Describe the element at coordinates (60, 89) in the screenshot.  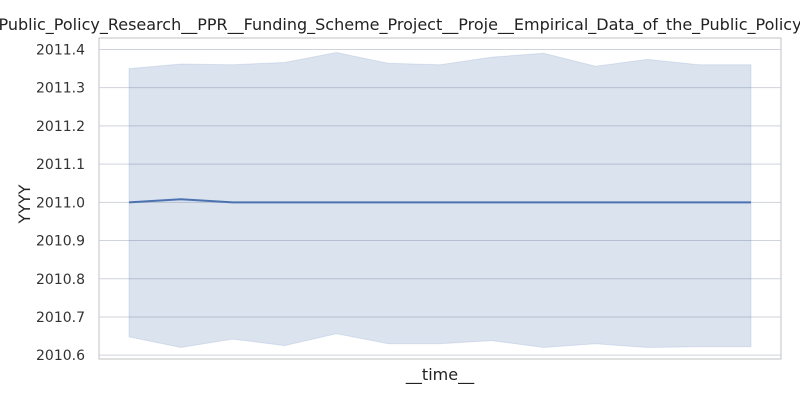
I see `y-tick-label: 2011.3` at that location.